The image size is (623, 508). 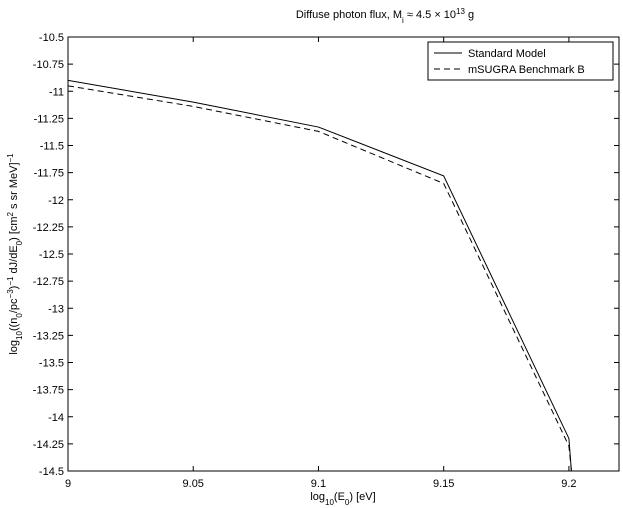 What do you see at coordinates (469, 15) in the screenshot?
I see `title-part: g` at bounding box center [469, 15].